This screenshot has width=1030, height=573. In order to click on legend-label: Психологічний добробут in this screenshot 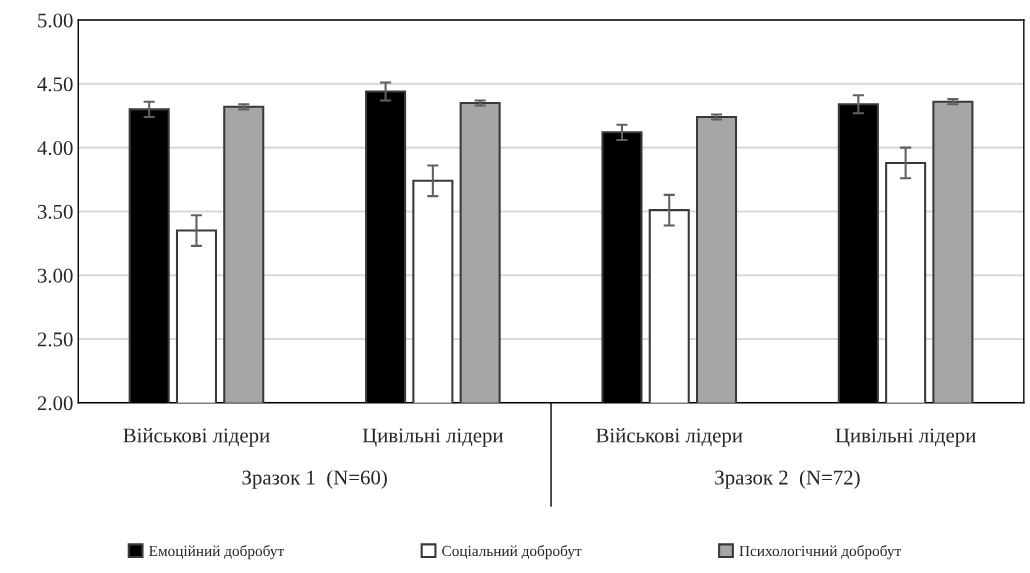, I will do `click(820, 552)`.